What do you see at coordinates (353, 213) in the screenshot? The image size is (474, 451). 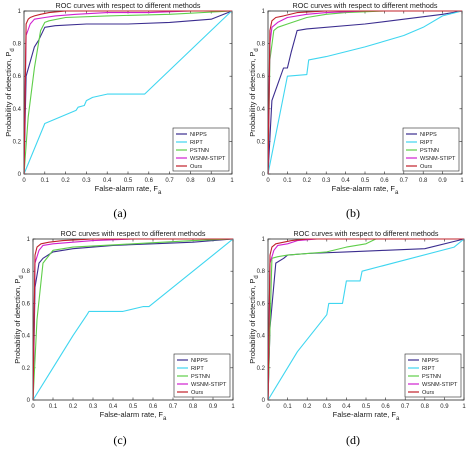 I see `caption-b: (b)` at bounding box center [353, 213].